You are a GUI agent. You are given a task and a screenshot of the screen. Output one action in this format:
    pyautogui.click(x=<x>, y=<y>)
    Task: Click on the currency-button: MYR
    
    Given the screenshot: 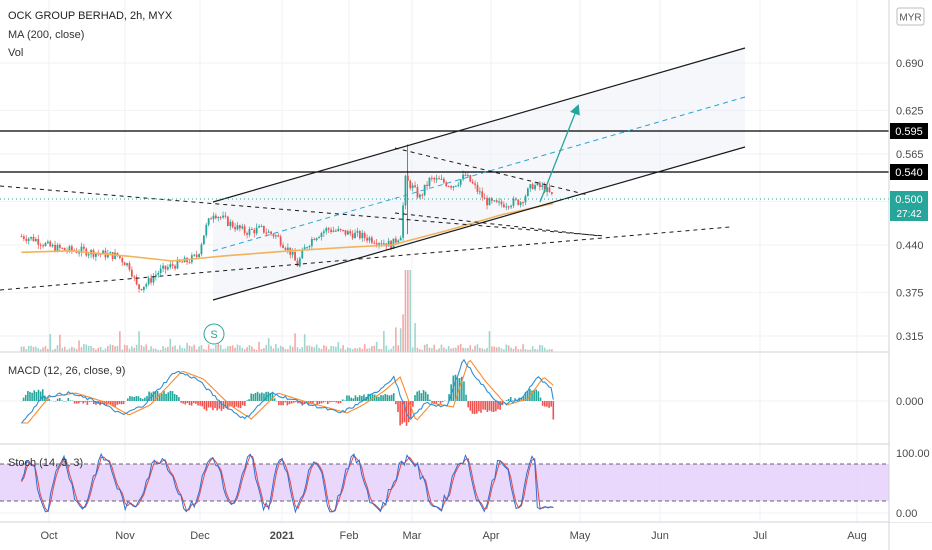 What is the action you would take?
    pyautogui.click(x=910, y=18)
    